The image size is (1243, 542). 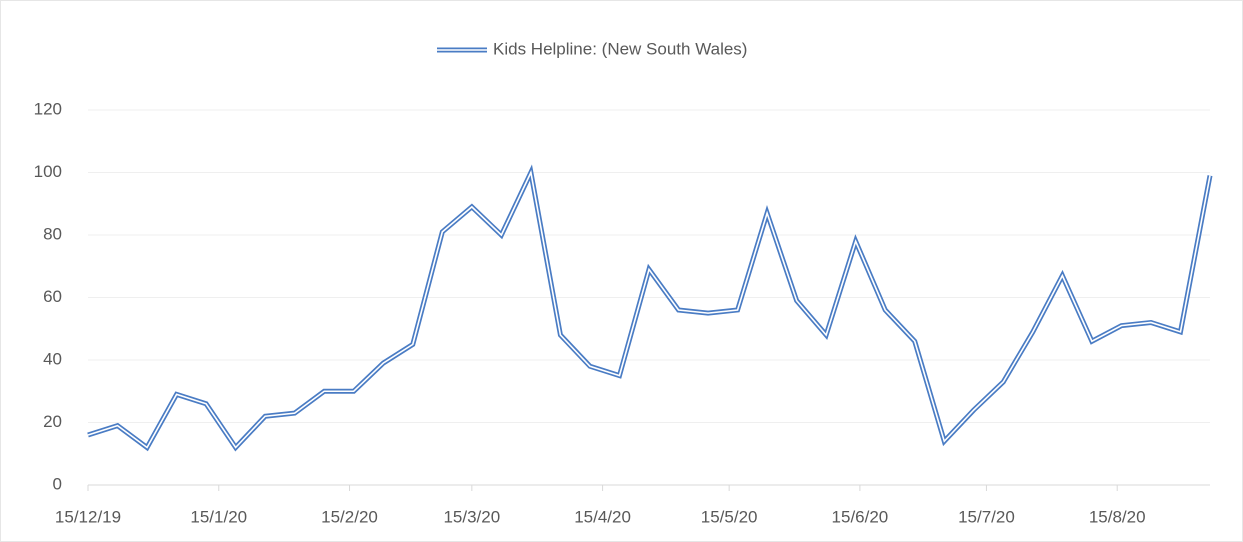 I want to click on legend-label: Kids Helpline: (New South Wales), so click(x=620, y=48).